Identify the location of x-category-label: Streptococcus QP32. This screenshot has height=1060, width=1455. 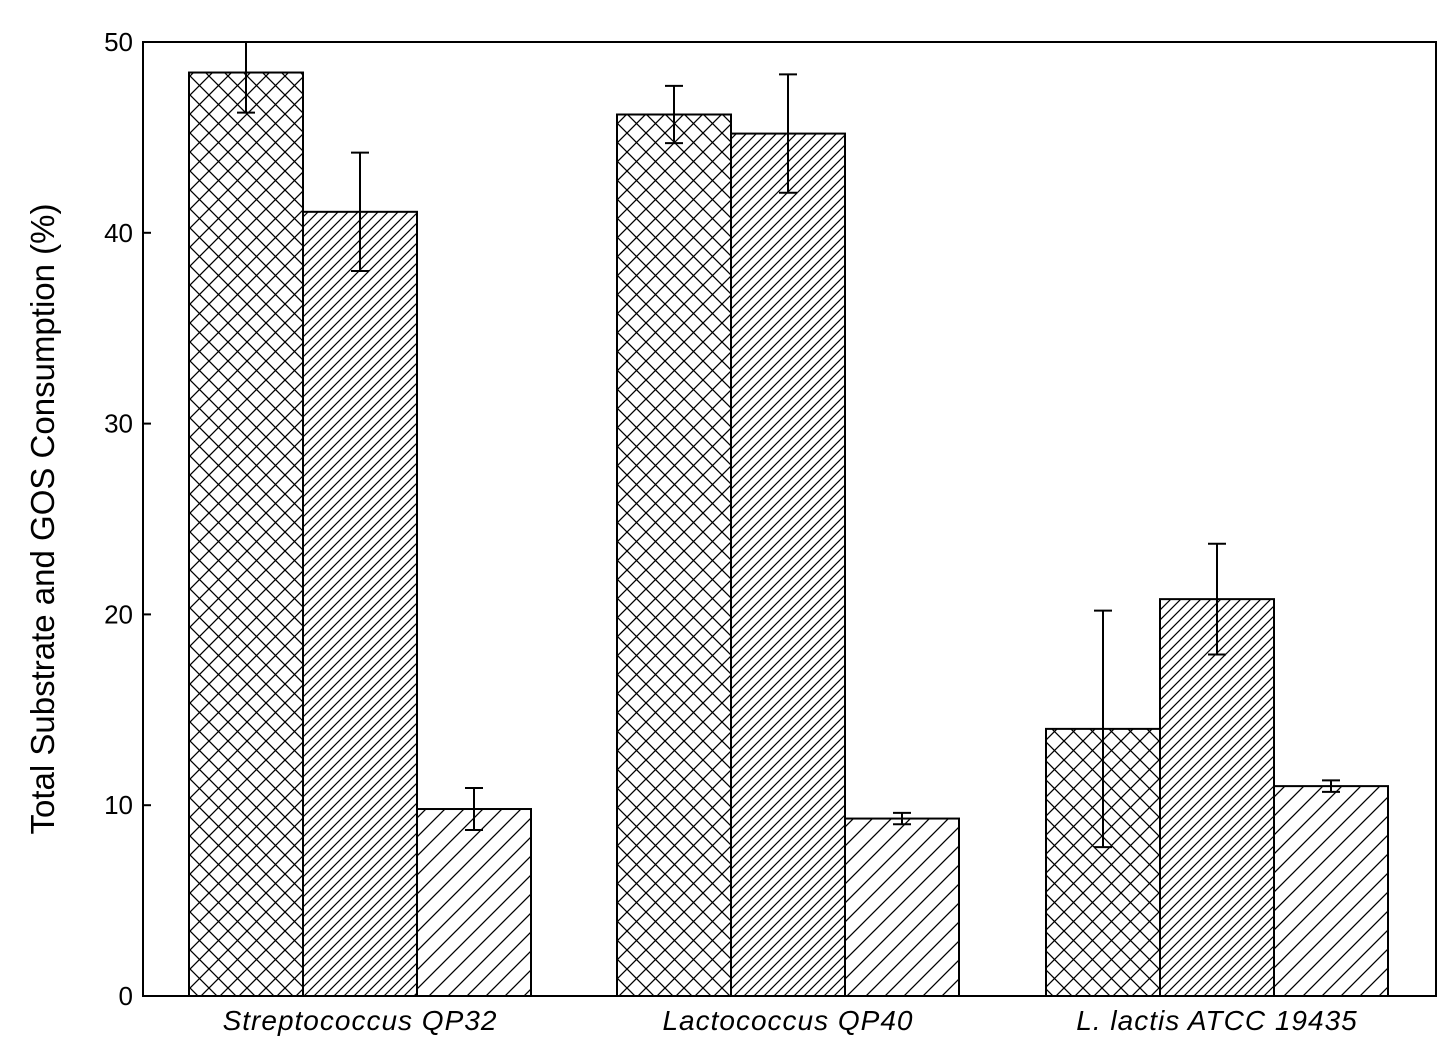
(360, 1020).